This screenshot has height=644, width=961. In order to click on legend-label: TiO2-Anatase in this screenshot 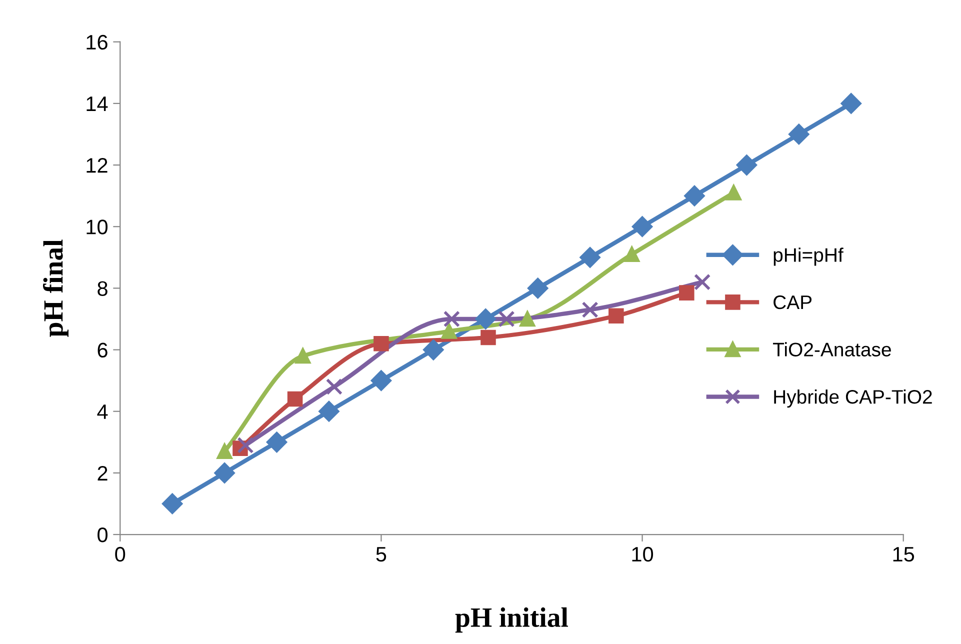, I will do `click(832, 349)`.